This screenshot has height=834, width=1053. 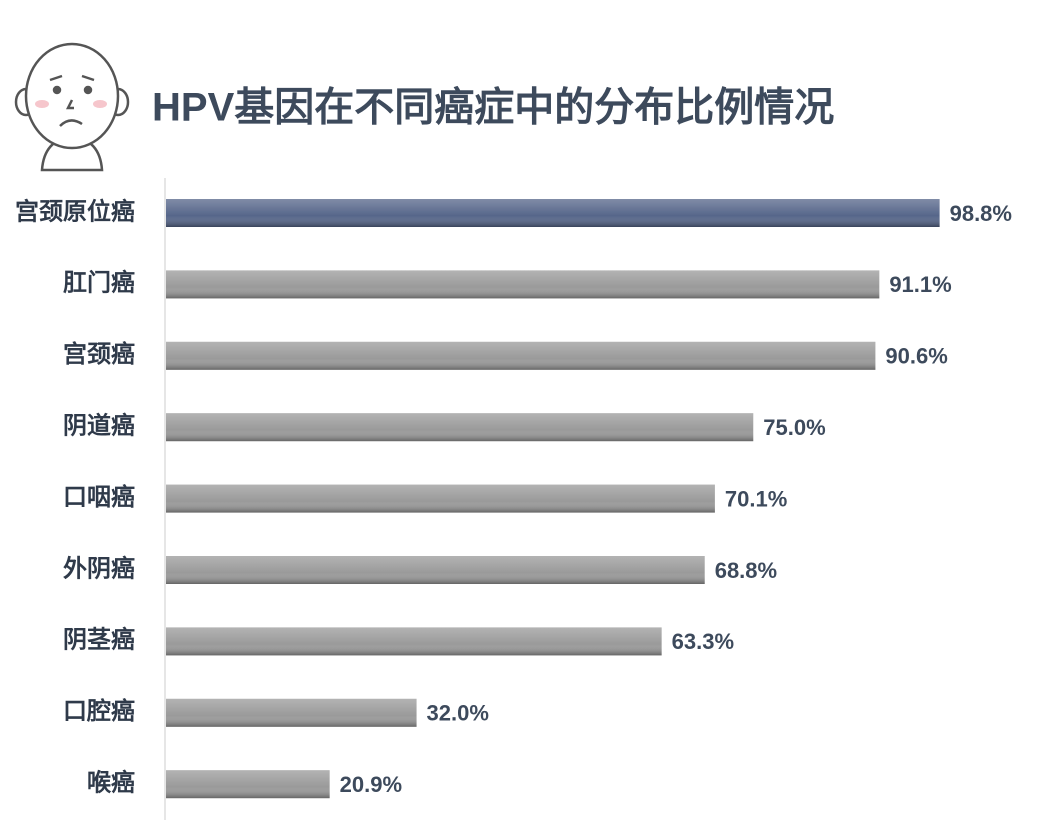 What do you see at coordinates (99, 354) in the screenshot?
I see `category-label: 宫颈癌` at bounding box center [99, 354].